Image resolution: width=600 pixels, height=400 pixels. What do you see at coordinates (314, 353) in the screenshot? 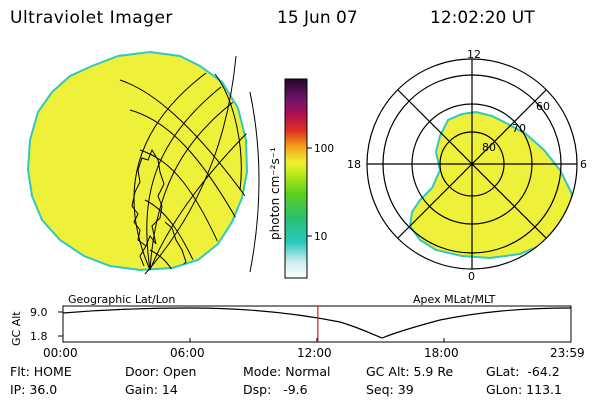
I see `alt-x-tick-1200: 12:00` at bounding box center [314, 353].